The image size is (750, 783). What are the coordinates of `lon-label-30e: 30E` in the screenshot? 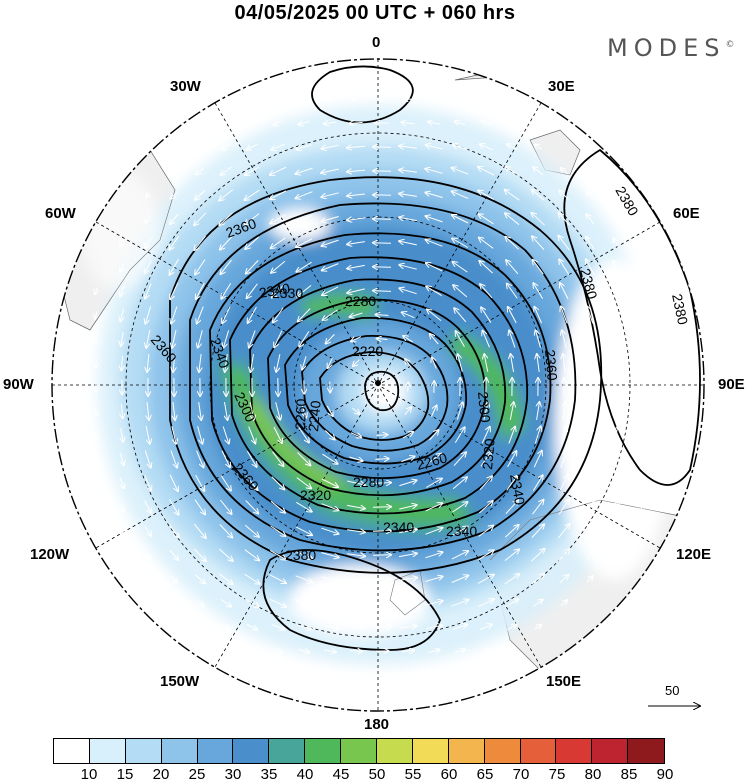 It's located at (561, 86).